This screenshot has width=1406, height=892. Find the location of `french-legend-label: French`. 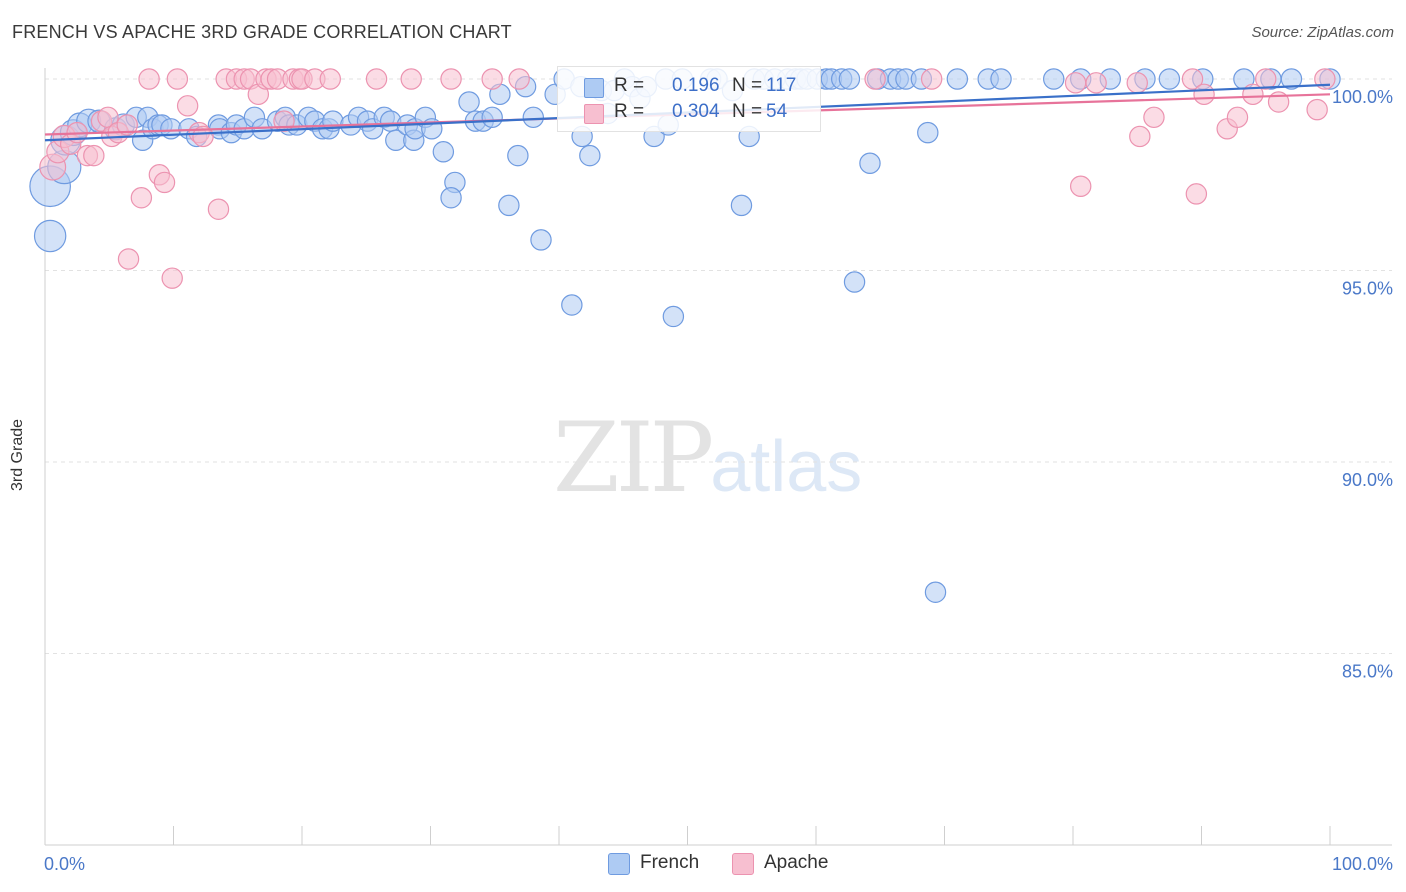

french-legend-label: French is located at coordinates (670, 862).